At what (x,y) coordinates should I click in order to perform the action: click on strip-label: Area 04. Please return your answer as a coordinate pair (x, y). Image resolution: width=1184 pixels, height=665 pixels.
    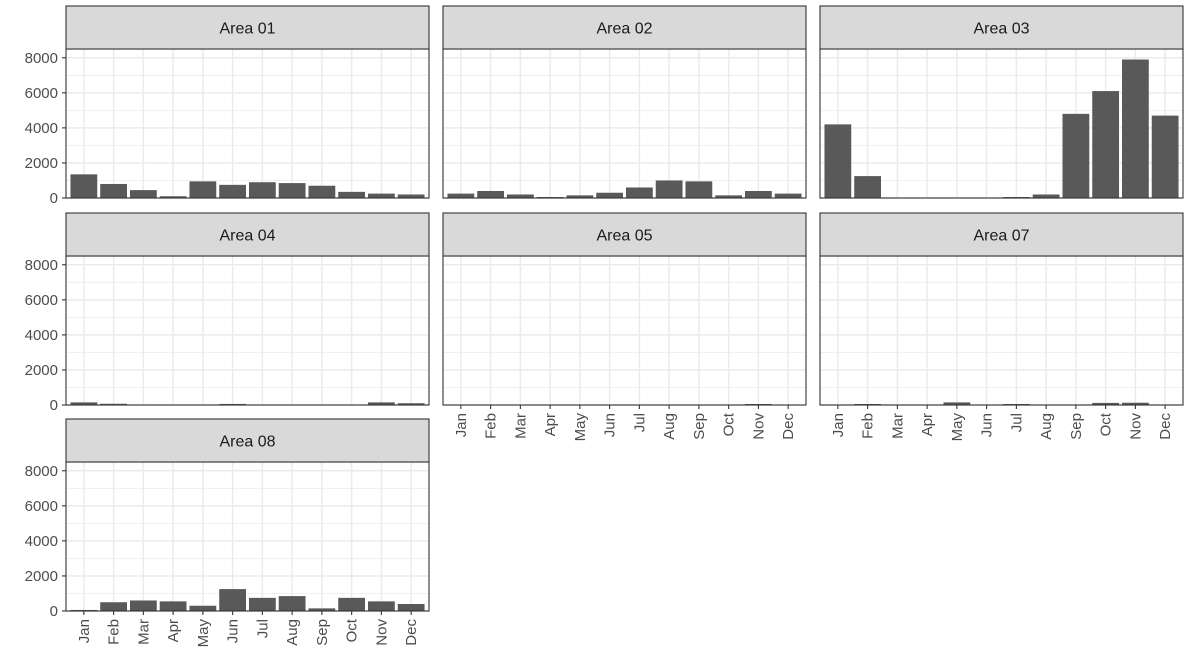
    Looking at the image, I should click on (247, 236).